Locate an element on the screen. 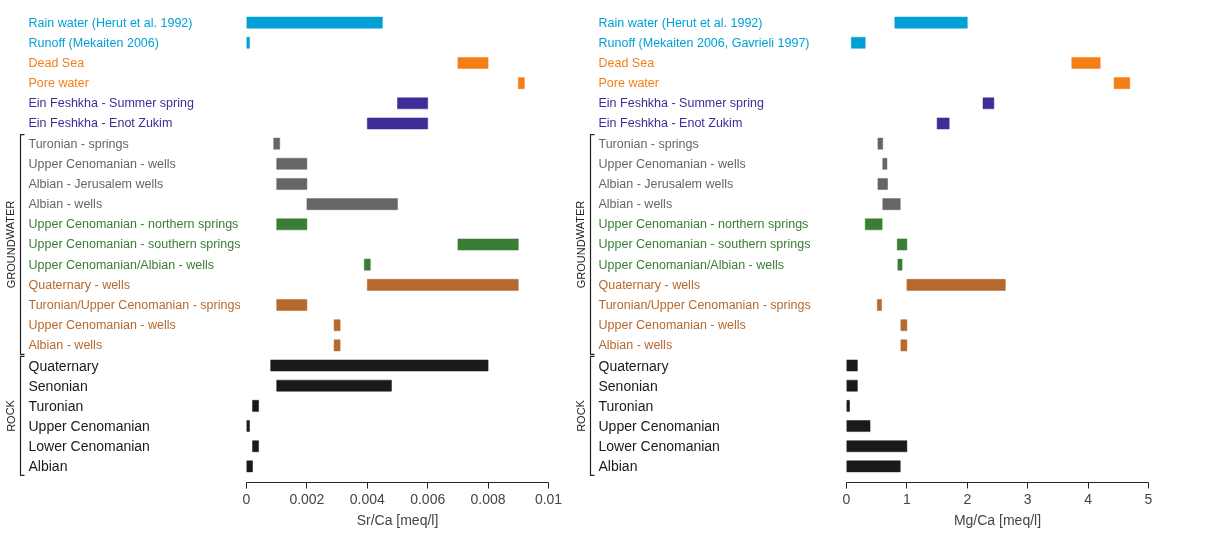  y-tick-label: Runoff (Mekaiten 2006) is located at coordinates (93, 42).